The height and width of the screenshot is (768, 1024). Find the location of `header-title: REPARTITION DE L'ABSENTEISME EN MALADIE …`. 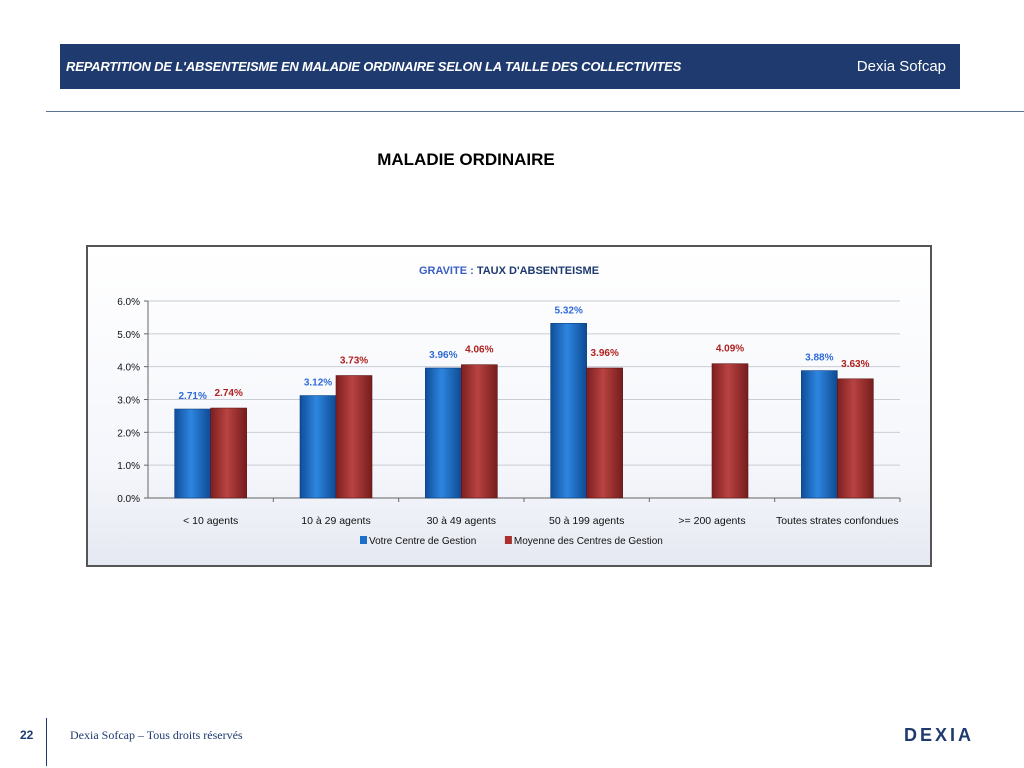

header-title: REPARTITION DE L'ABSENTEISME EN MALADIE … is located at coordinates (373, 66).